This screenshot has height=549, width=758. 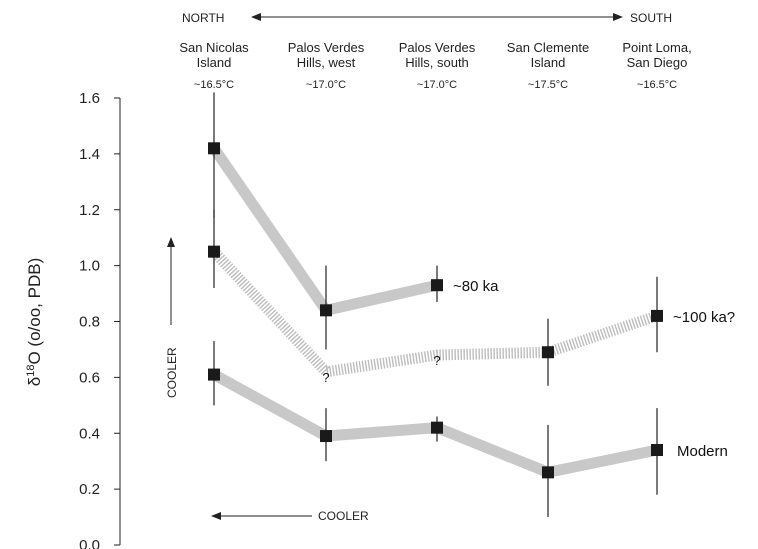 What do you see at coordinates (548, 85) in the screenshot?
I see `site-temperature: ~17.5°C` at bounding box center [548, 85].